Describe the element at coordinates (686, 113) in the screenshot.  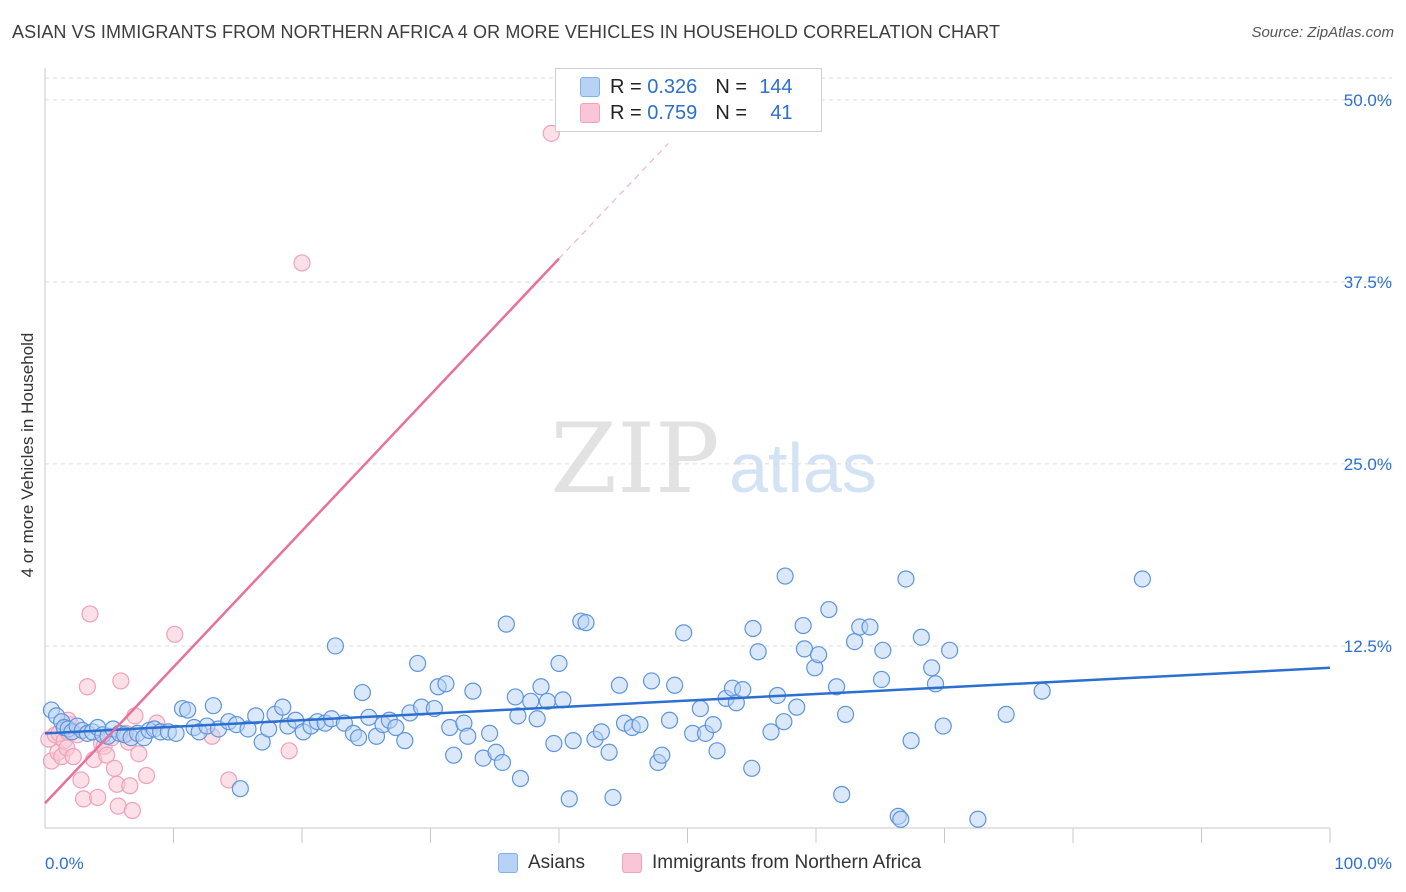
I see `legend-row-africa: R = 0.759 N = 41` at that location.